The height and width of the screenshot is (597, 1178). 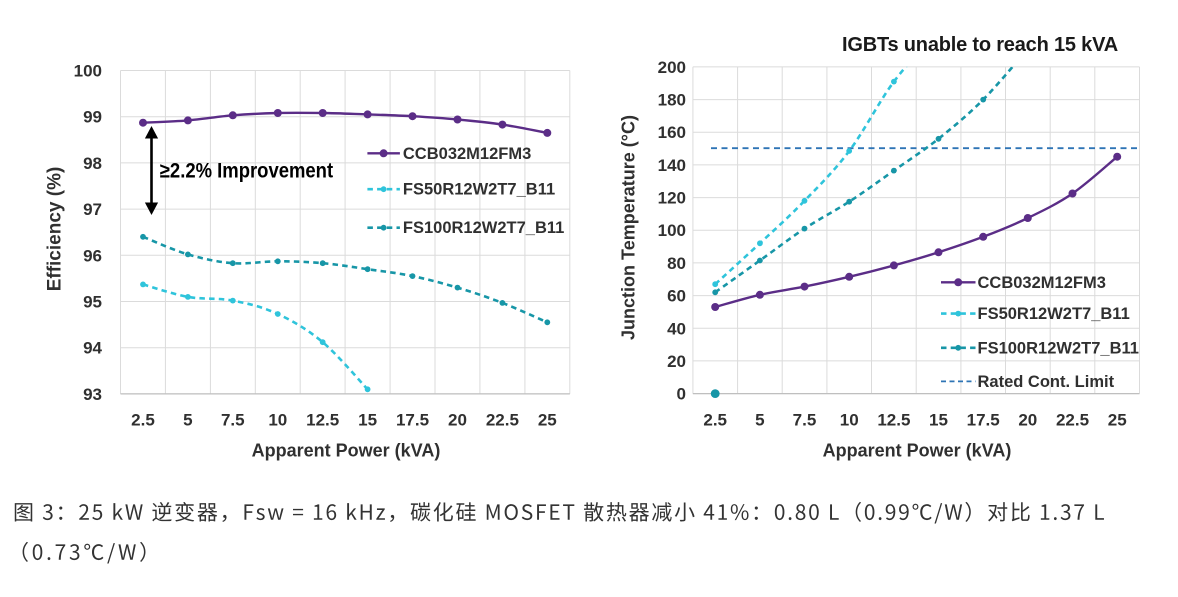 What do you see at coordinates (629, 227) in the screenshot?
I see `svg-text: Junction Temperature (°C)` at bounding box center [629, 227].